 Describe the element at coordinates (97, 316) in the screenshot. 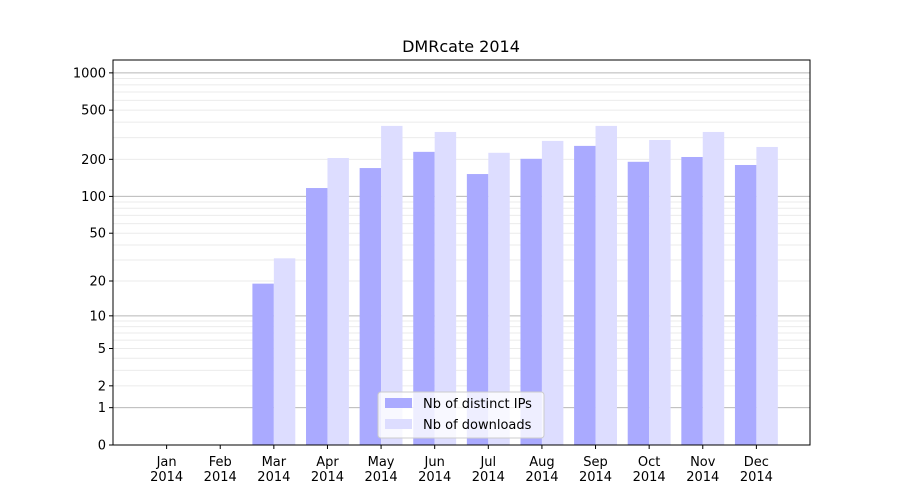

I see `y-tick-label: 10` at that location.